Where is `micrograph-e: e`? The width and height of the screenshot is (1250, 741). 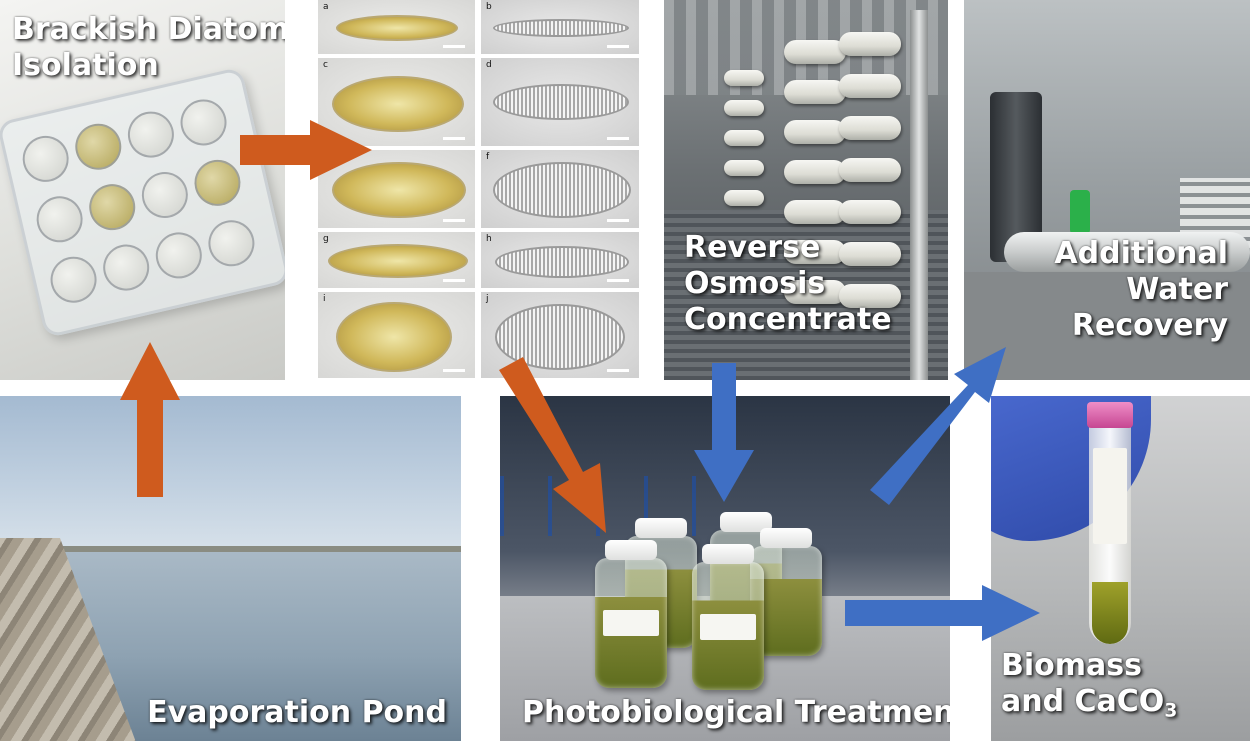 micrograph-e: e is located at coordinates (396, 189).